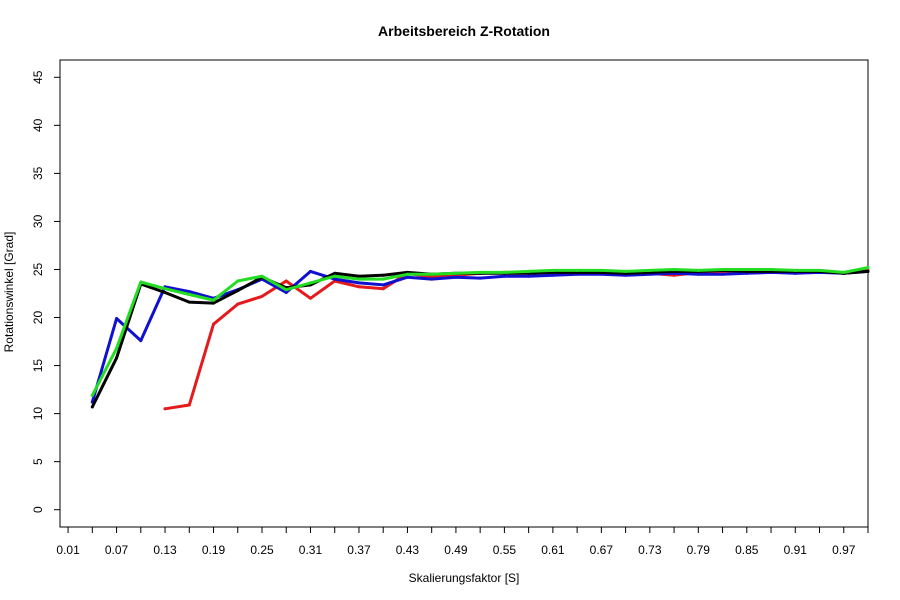 The image size is (900, 600). I want to click on y-tick-label: 0, so click(38, 509).